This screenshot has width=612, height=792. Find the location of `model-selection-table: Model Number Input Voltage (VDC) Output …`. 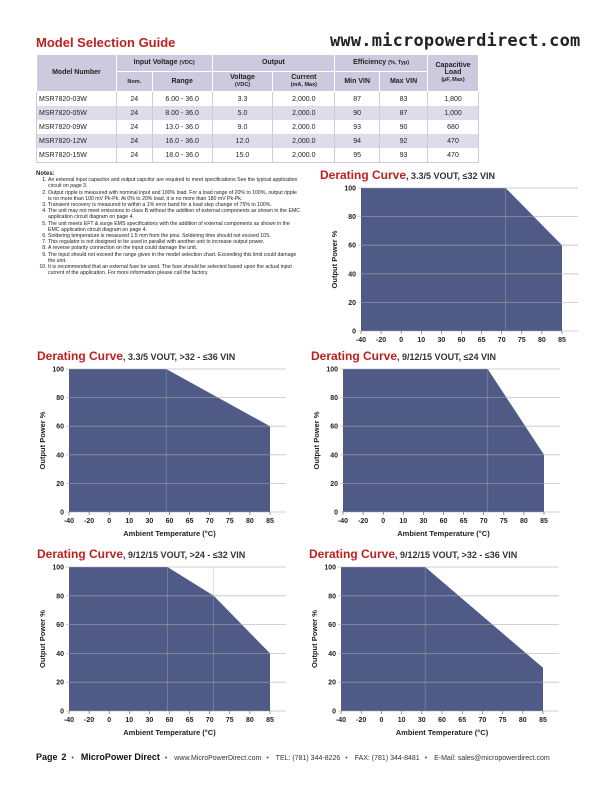

model-selection-table: Model Number Input Voltage (VDC) Output … is located at coordinates (257, 108).